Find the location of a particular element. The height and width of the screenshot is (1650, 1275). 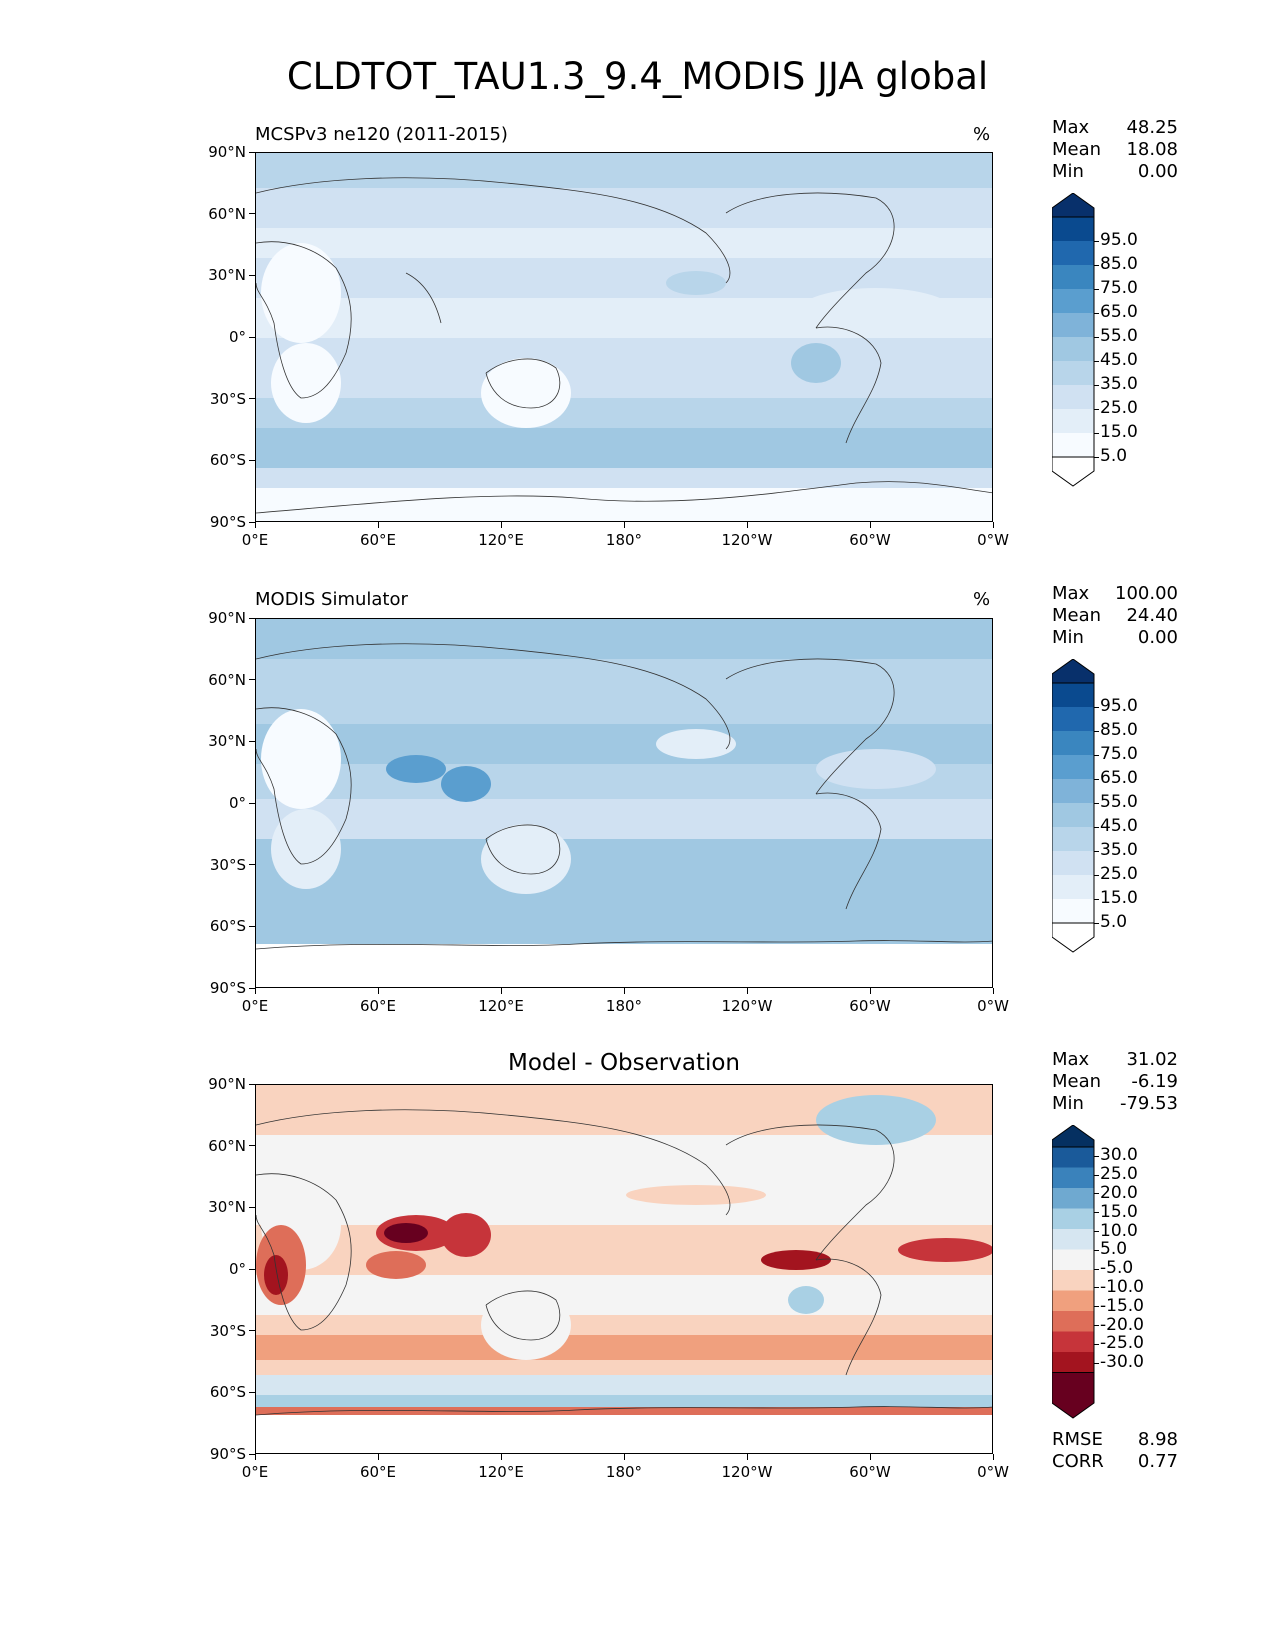

lat-tick-label: 30°N is located at coordinates (227, 1207).